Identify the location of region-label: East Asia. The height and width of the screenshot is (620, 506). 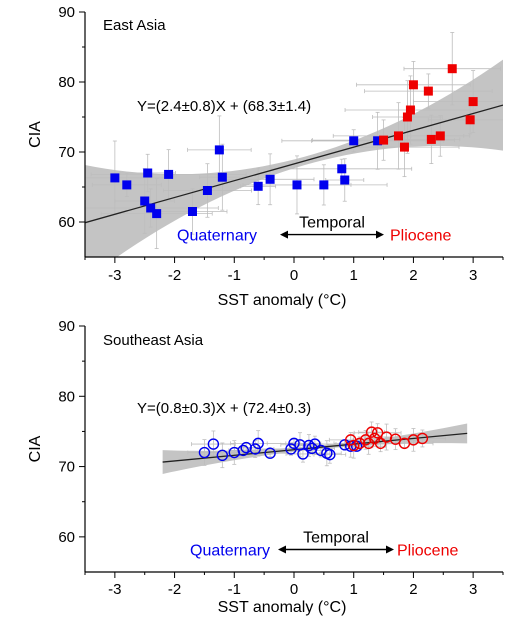
(134, 25).